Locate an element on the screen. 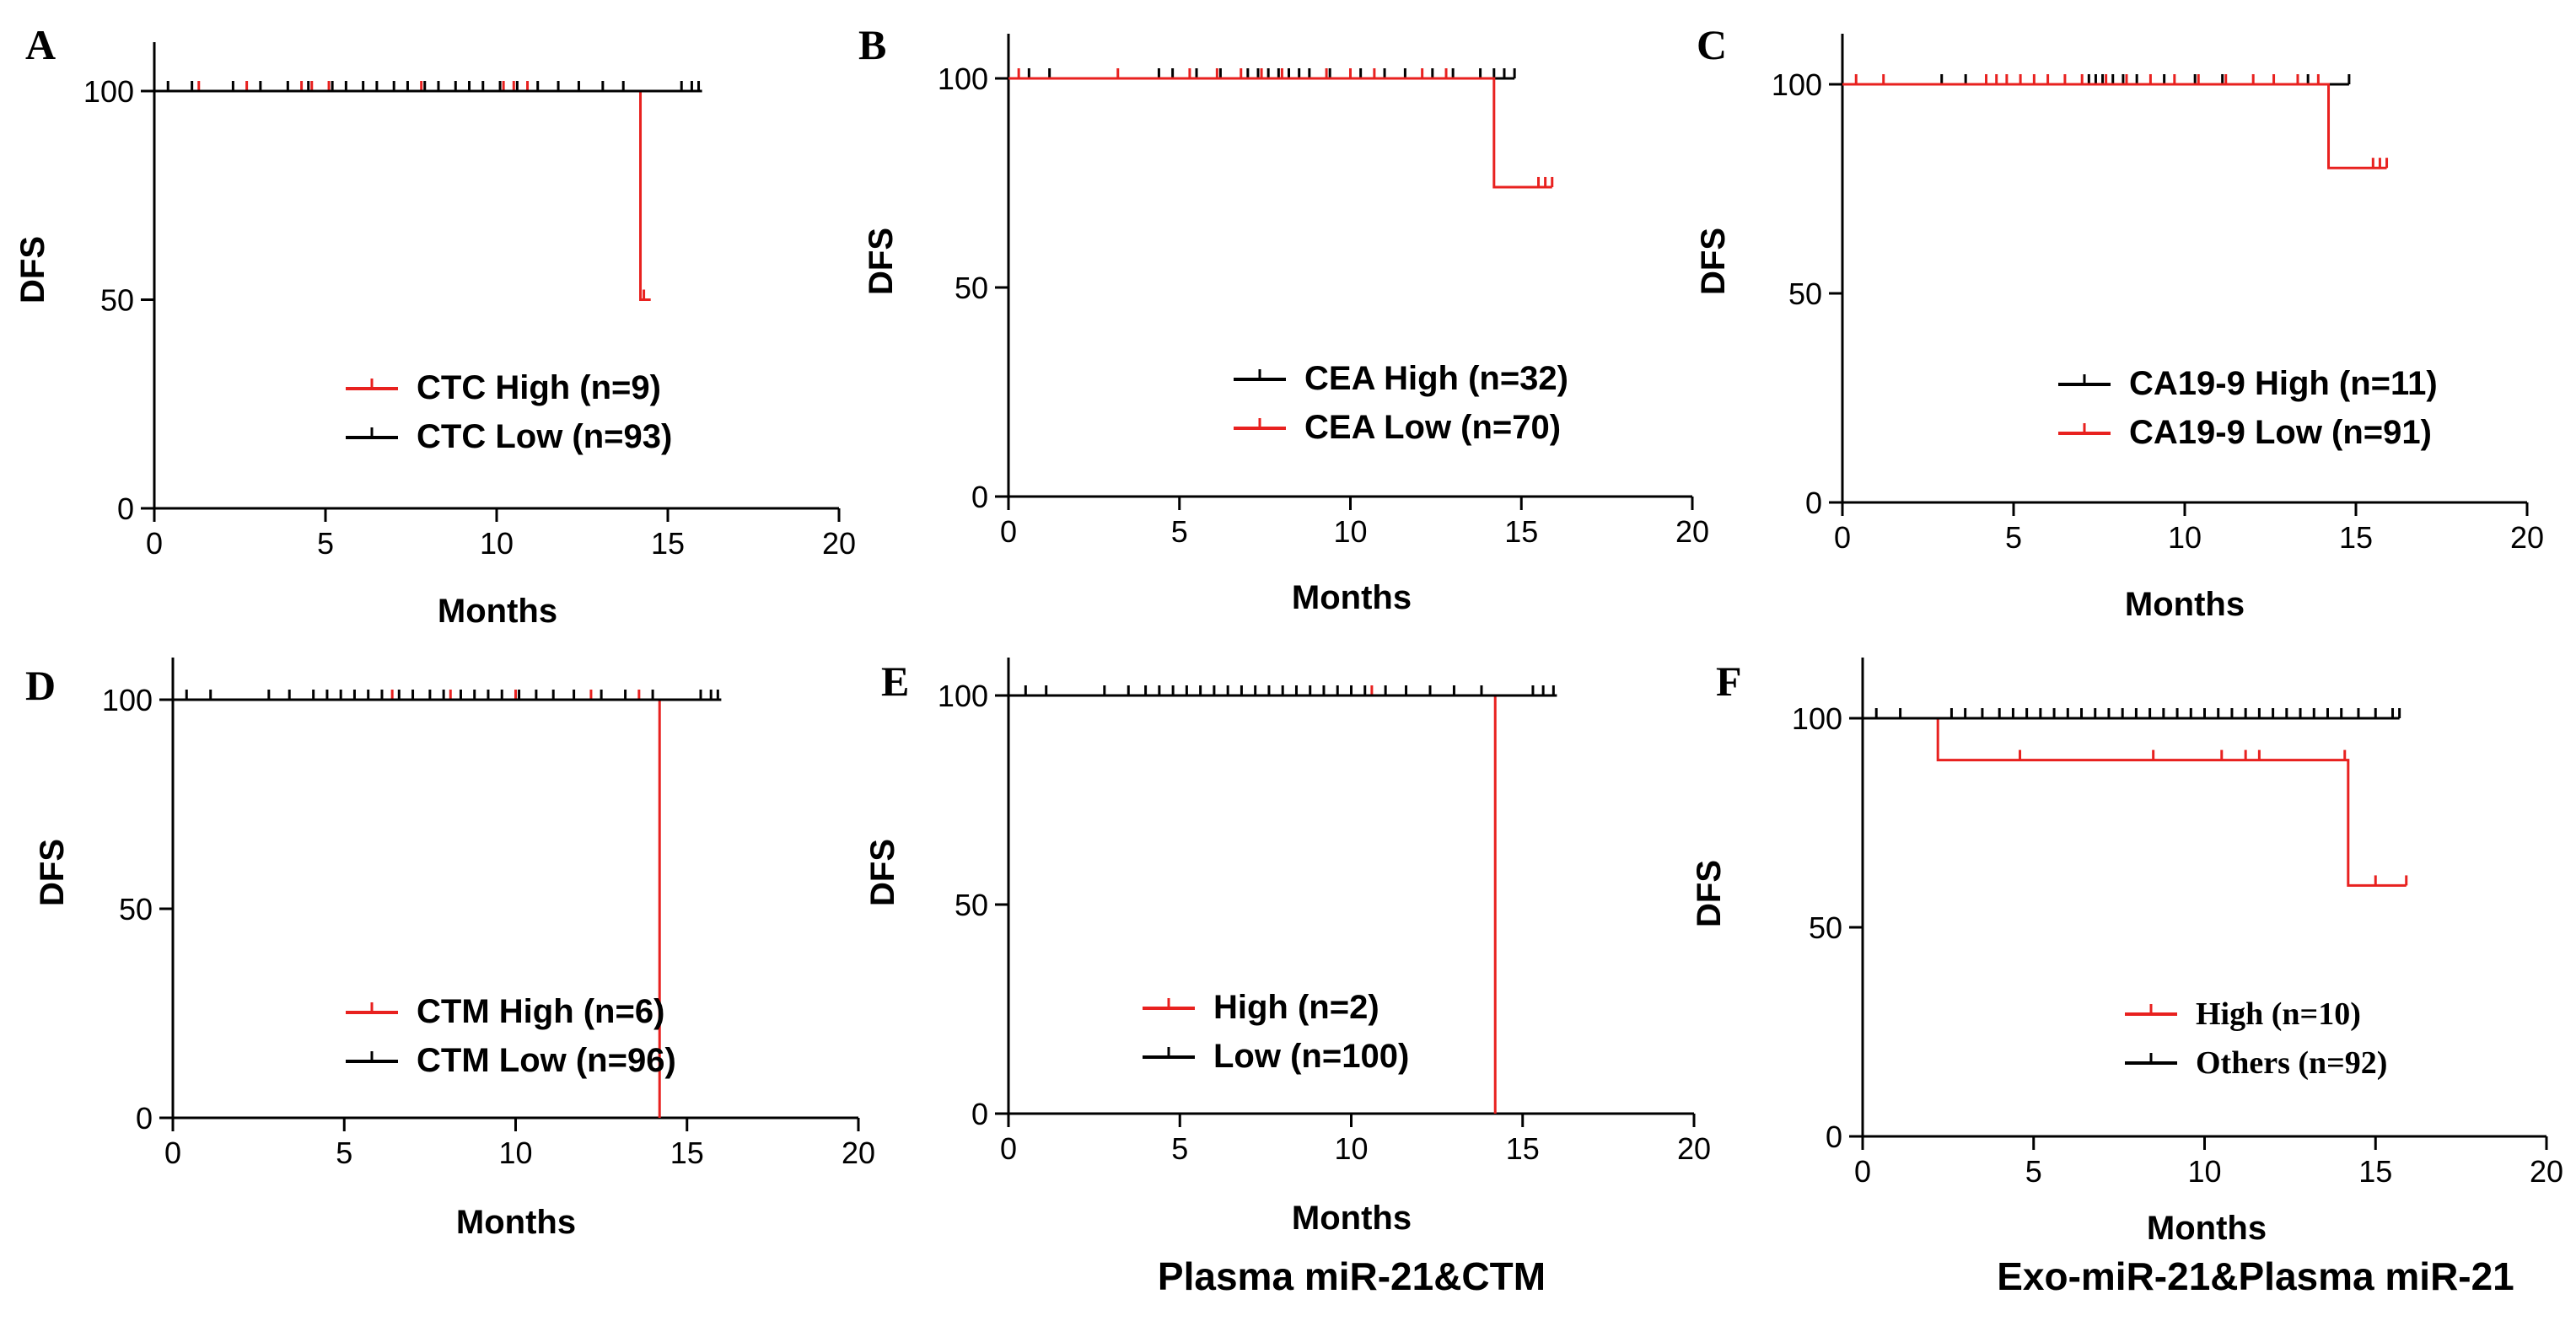 The width and height of the screenshot is (2576, 1321). panel-letter: B is located at coordinates (872, 44).